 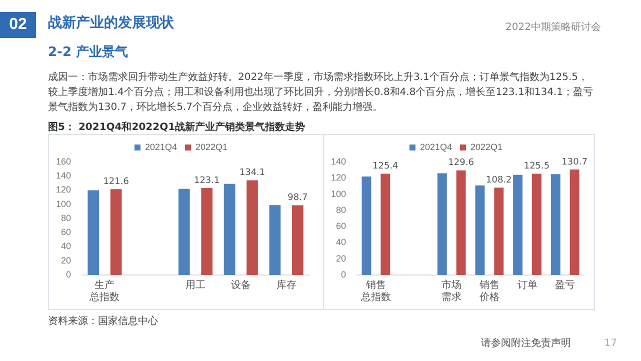 I want to click on text: 请参阅附注免责声明, so click(x=526, y=343).